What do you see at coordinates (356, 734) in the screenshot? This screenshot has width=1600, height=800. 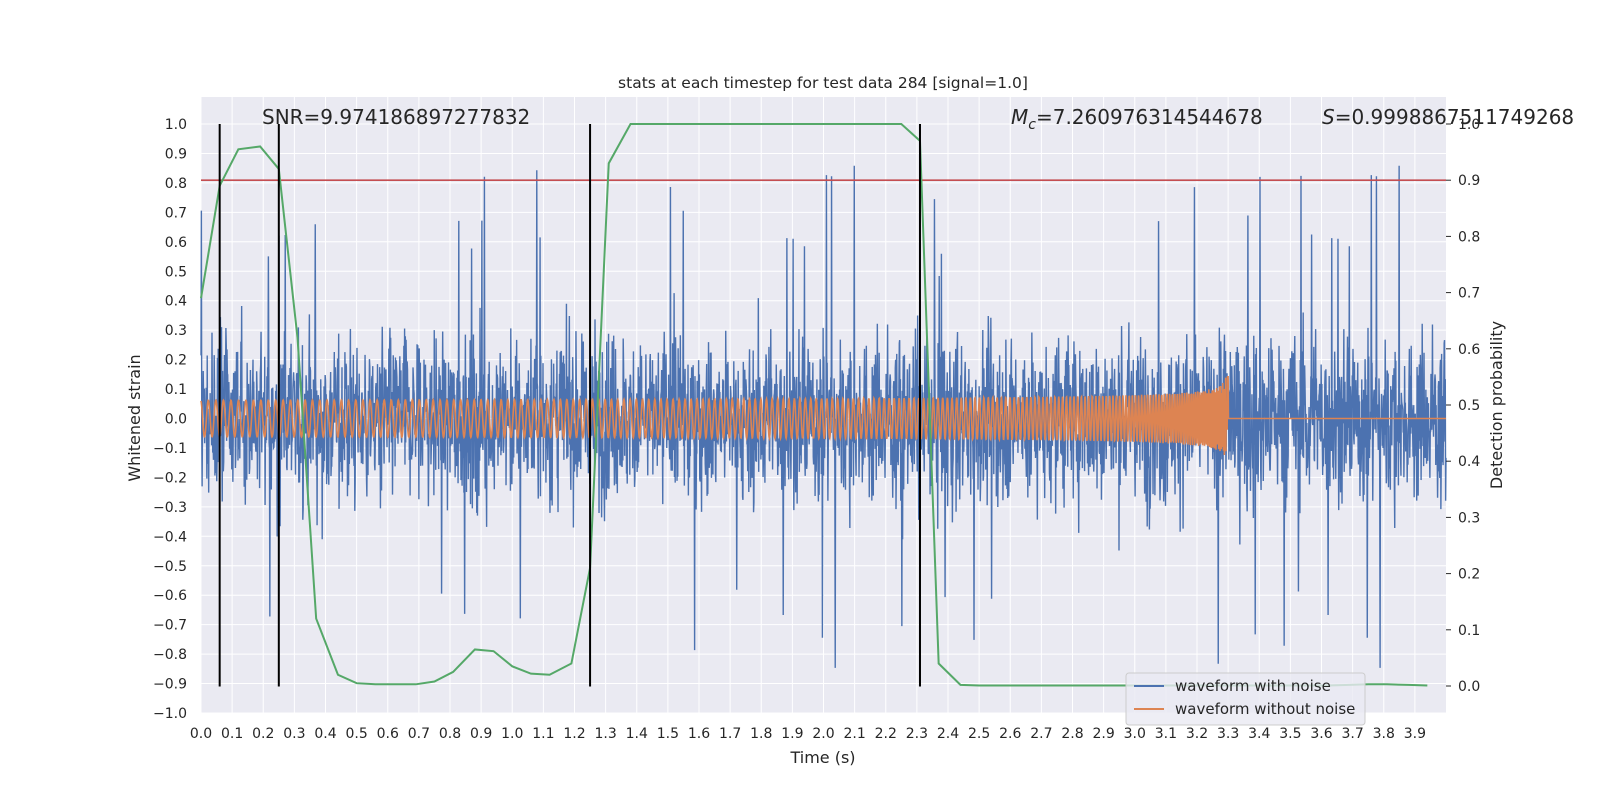 I see `x-tick-label: 0.5` at bounding box center [356, 734].